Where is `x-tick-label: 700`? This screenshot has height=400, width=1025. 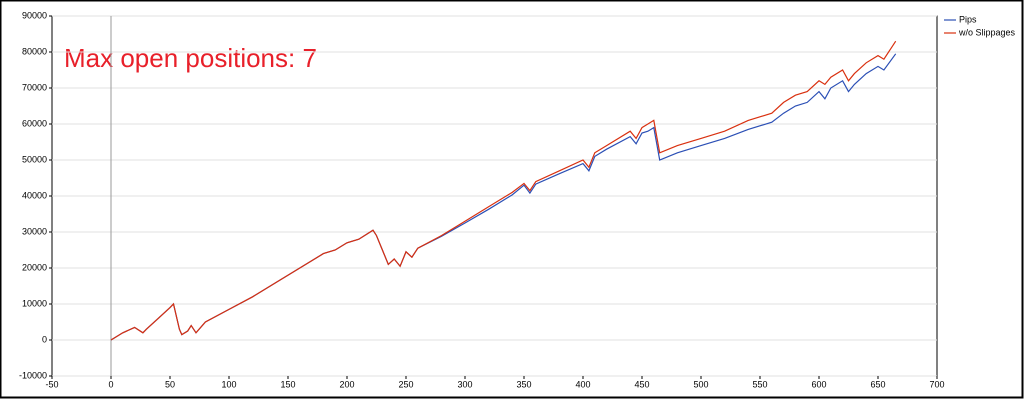
x-tick-label: 700 is located at coordinates (936, 384).